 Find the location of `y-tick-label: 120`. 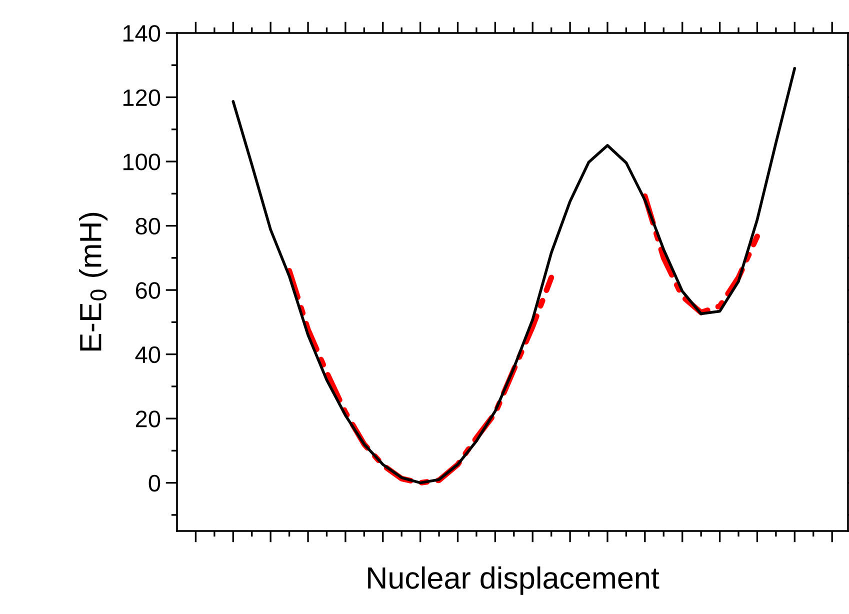

y-tick-label: 120 is located at coordinates (141, 97).